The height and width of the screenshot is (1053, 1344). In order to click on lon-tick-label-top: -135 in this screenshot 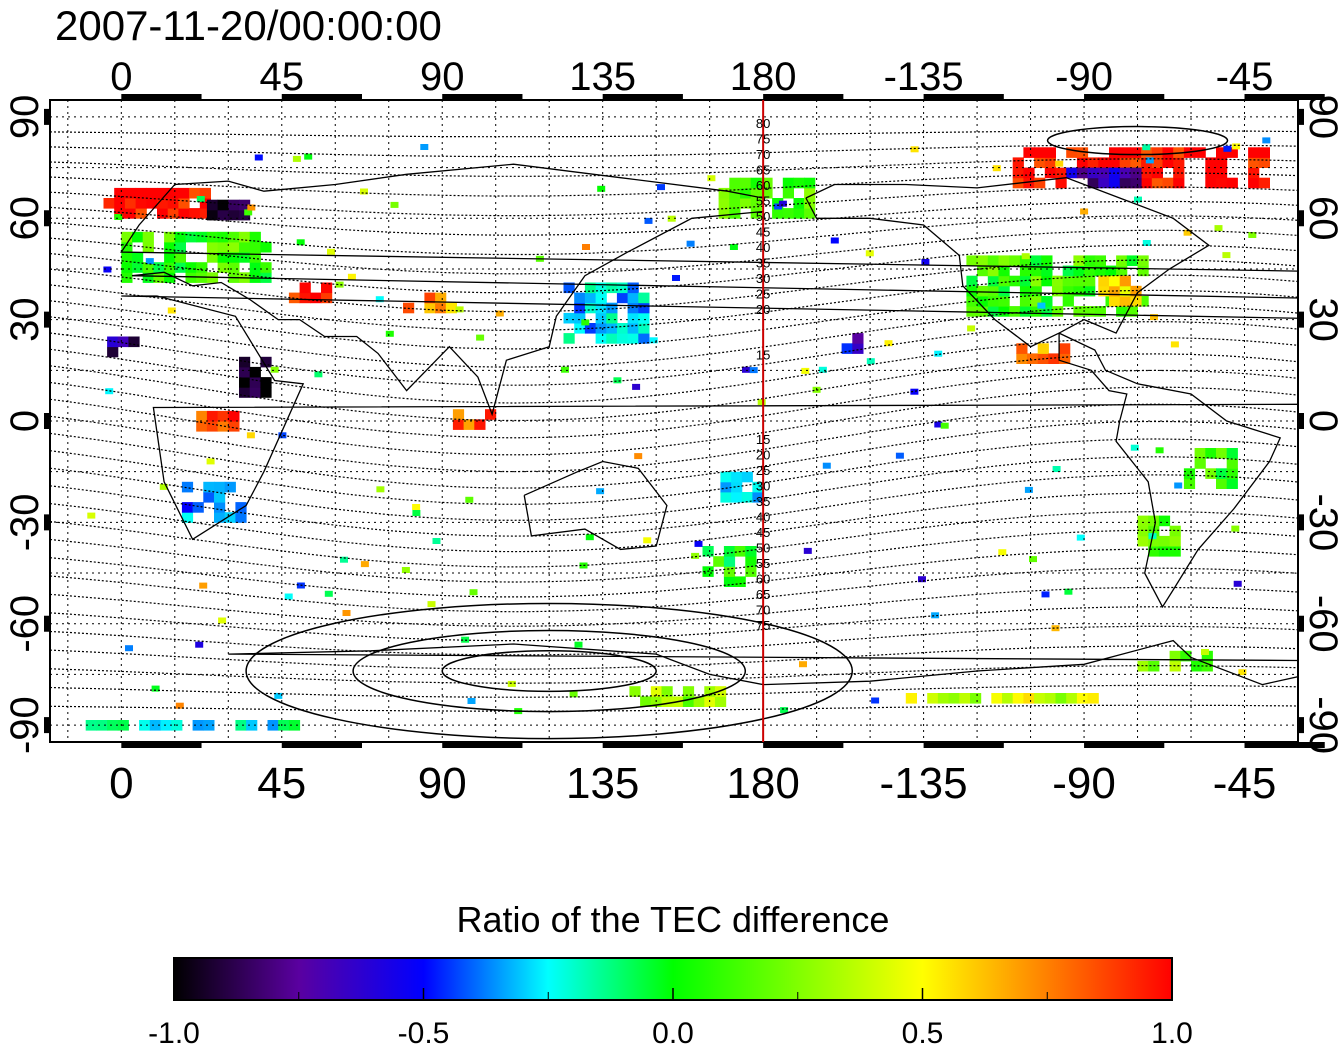, I will do `click(924, 77)`.